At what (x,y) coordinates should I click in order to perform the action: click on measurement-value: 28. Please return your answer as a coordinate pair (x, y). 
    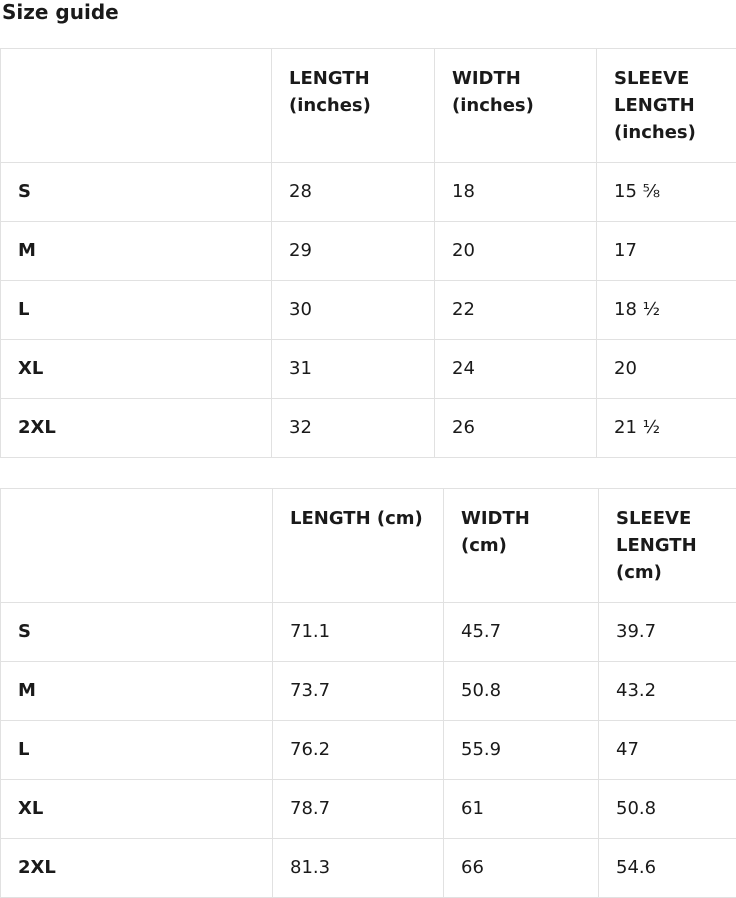
    Looking at the image, I should click on (353, 192).